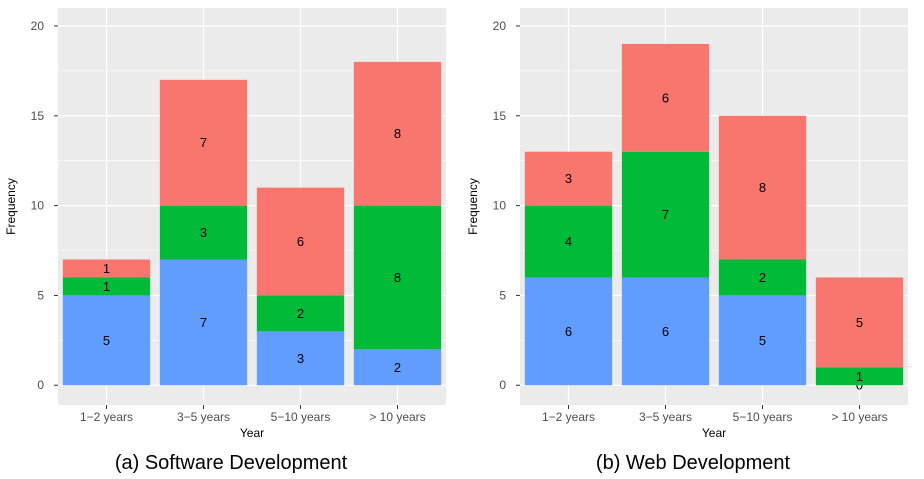 The width and height of the screenshot is (924, 479). What do you see at coordinates (231, 463) in the screenshot?
I see `chart-caption: (a) Software Development` at bounding box center [231, 463].